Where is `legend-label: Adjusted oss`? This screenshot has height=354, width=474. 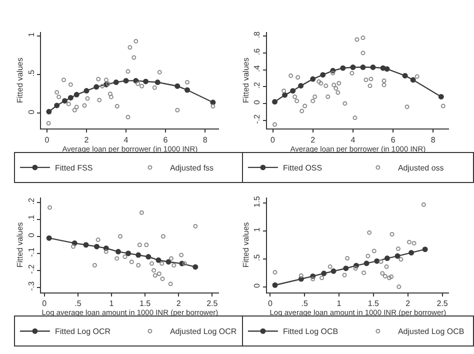 legend-label: Adjusted oss is located at coordinates (421, 168).